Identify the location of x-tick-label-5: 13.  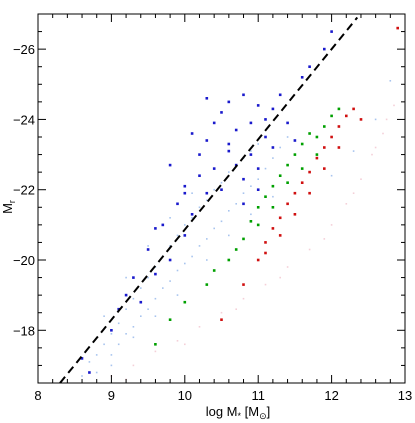
(405, 395).